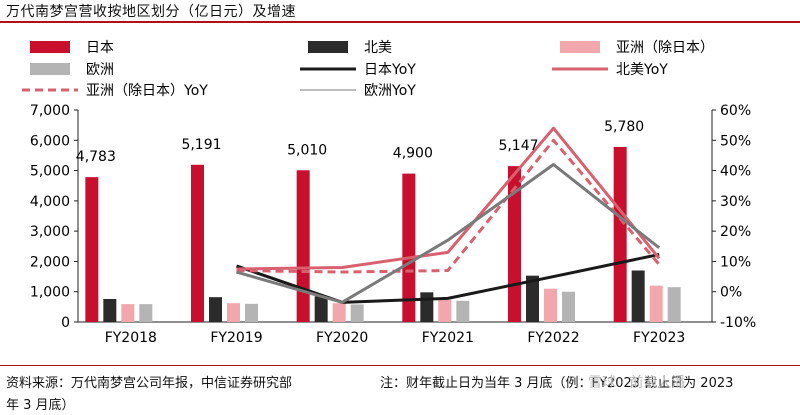  Describe the element at coordinates (342, 338) in the screenshot. I see `x-tick-label: FY2020` at that location.